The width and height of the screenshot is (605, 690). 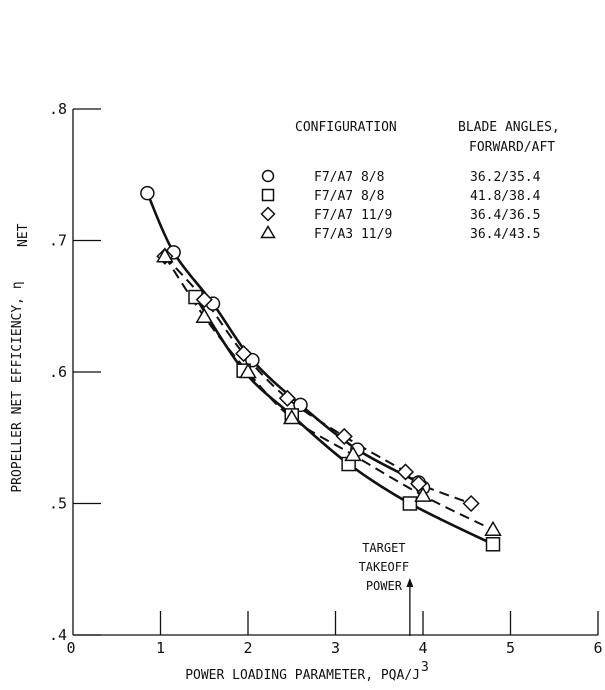 I want to click on x-tick-label: 5, so click(x=510, y=648).